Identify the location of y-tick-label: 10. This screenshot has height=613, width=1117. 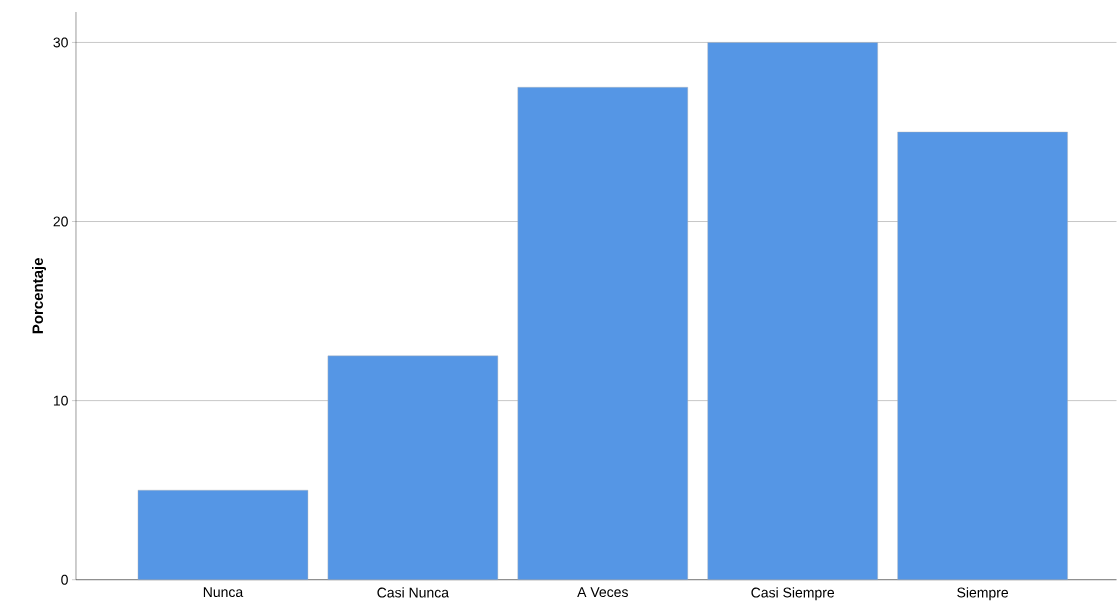
(60, 400).